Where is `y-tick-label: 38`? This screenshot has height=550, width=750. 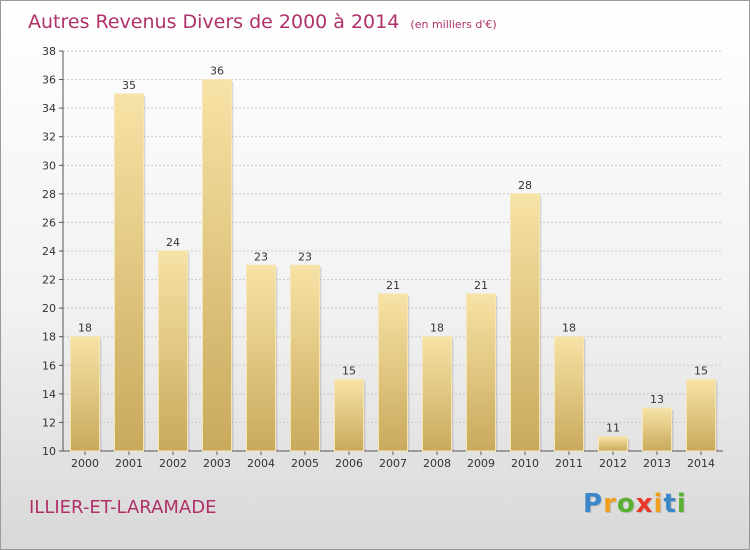
y-tick-label: 38 is located at coordinates (49, 51).